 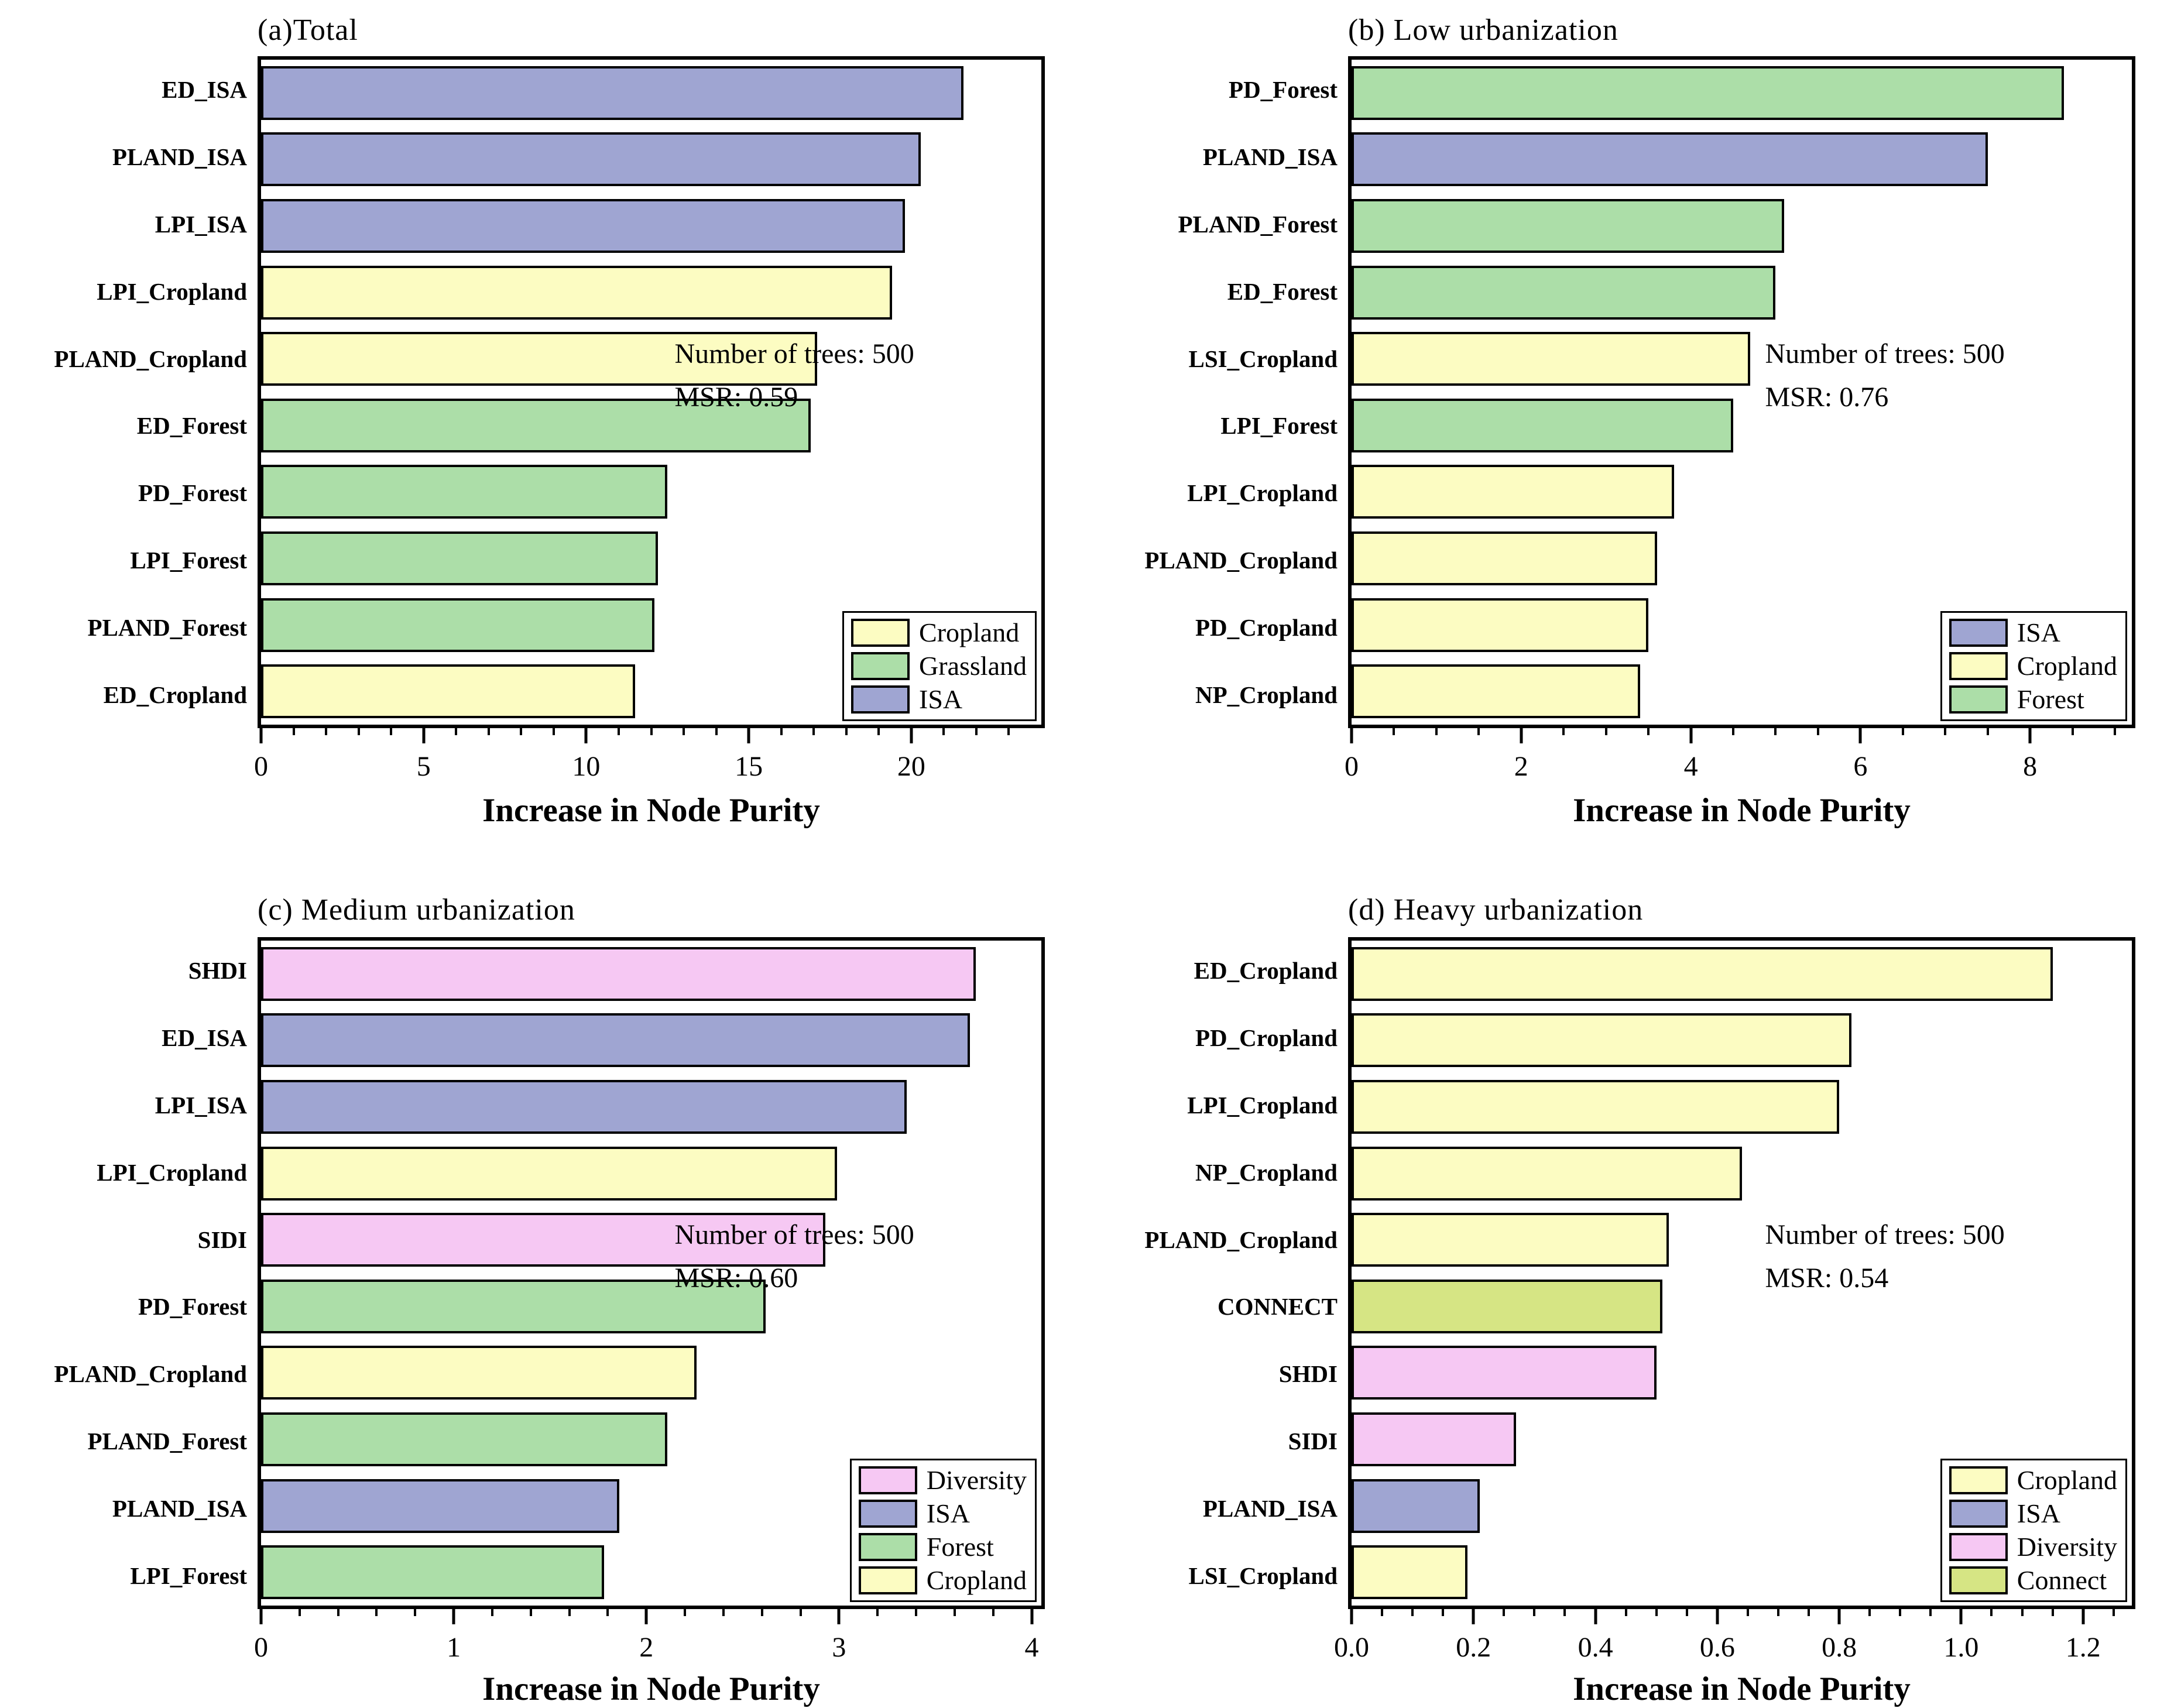 I want to click on bar-lsi_cropland, so click(x=1409, y=1573).